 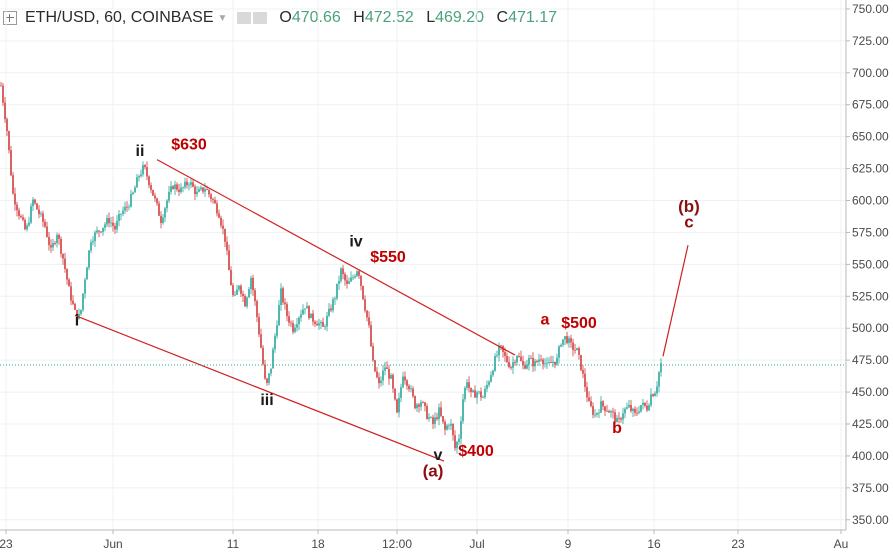 What do you see at coordinates (316, 17) in the screenshot?
I see `open-value: 470.66` at bounding box center [316, 17].